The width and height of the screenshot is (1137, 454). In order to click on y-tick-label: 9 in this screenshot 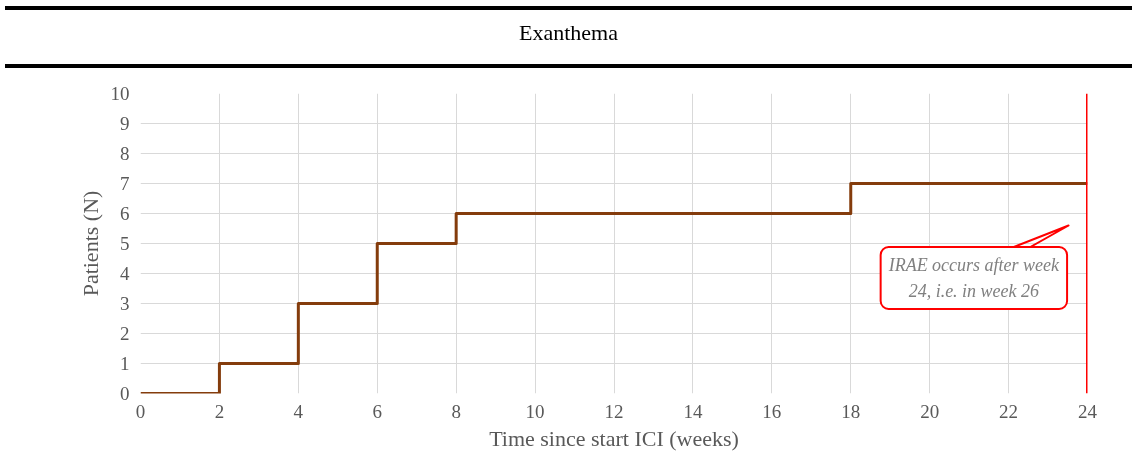, I will do `click(125, 123)`.